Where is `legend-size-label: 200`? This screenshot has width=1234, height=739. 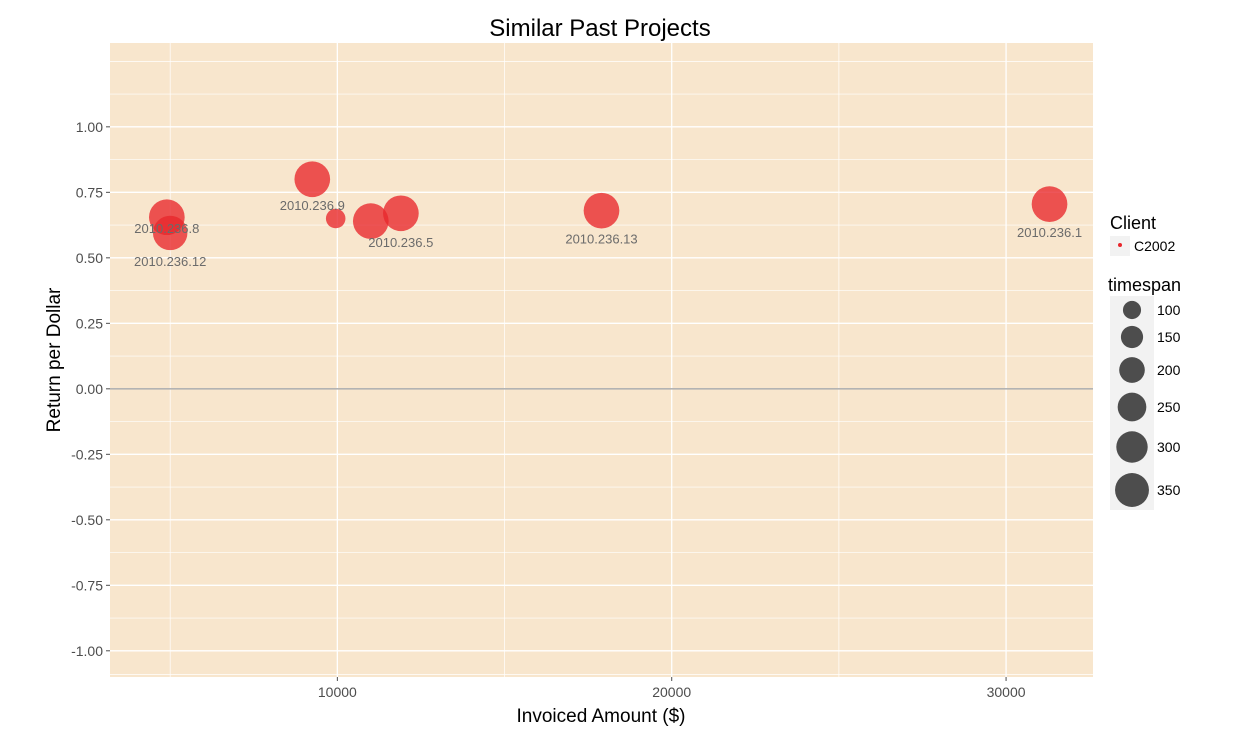 legend-size-label: 200 is located at coordinates (1169, 370).